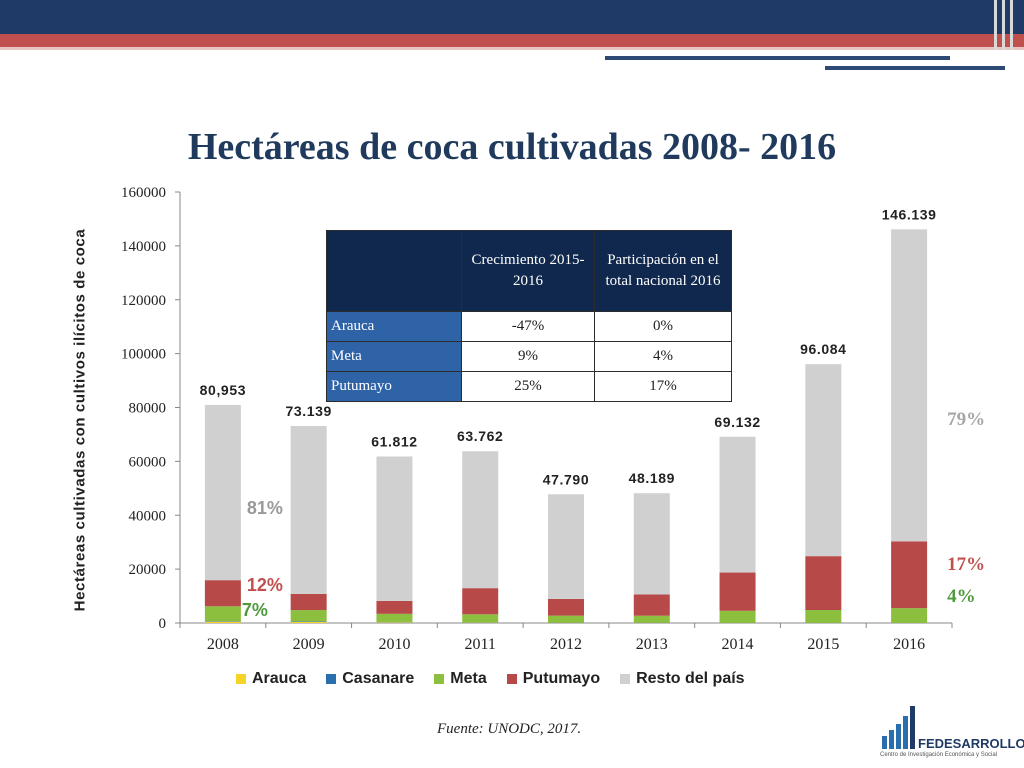 This screenshot has width=1024, height=768. What do you see at coordinates (370, 679) in the screenshot?
I see `legend-item: Casanare` at bounding box center [370, 679].